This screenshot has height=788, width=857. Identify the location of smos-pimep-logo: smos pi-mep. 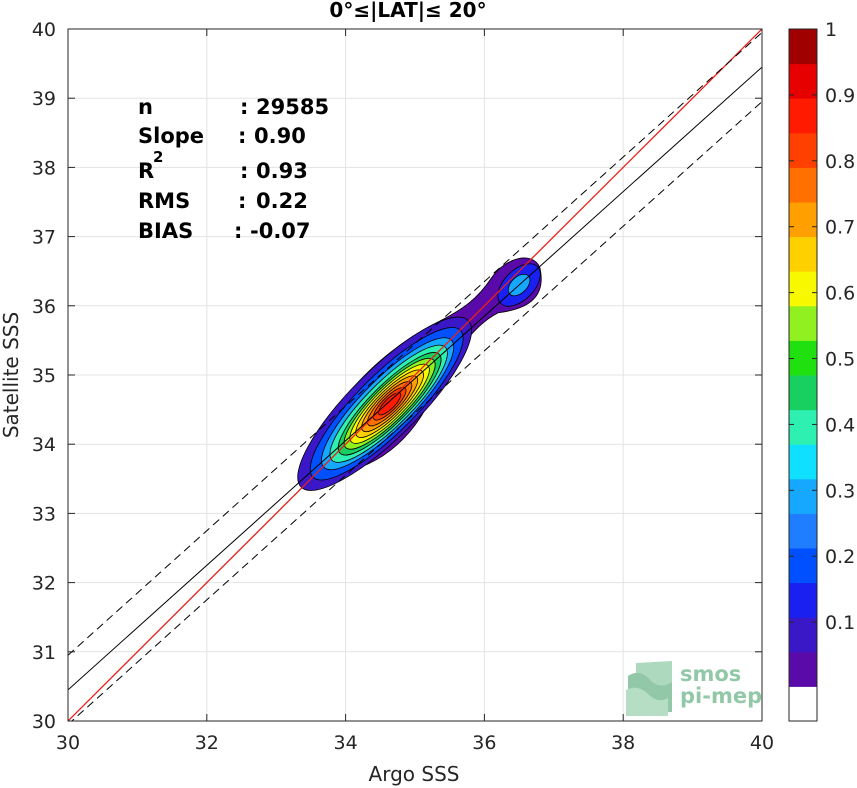
(694, 688).